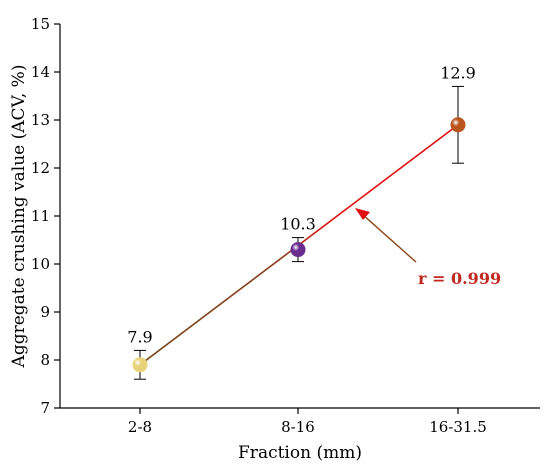 The height and width of the screenshot is (466, 550). I want to click on x-tick-label: 16-31.5, so click(458, 427).